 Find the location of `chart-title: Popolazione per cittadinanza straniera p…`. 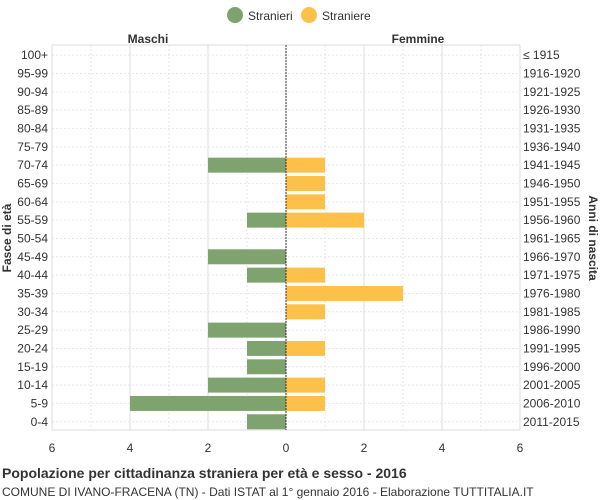

chart-title: Popolazione per cittadinanza straniera p… is located at coordinates (204, 473).